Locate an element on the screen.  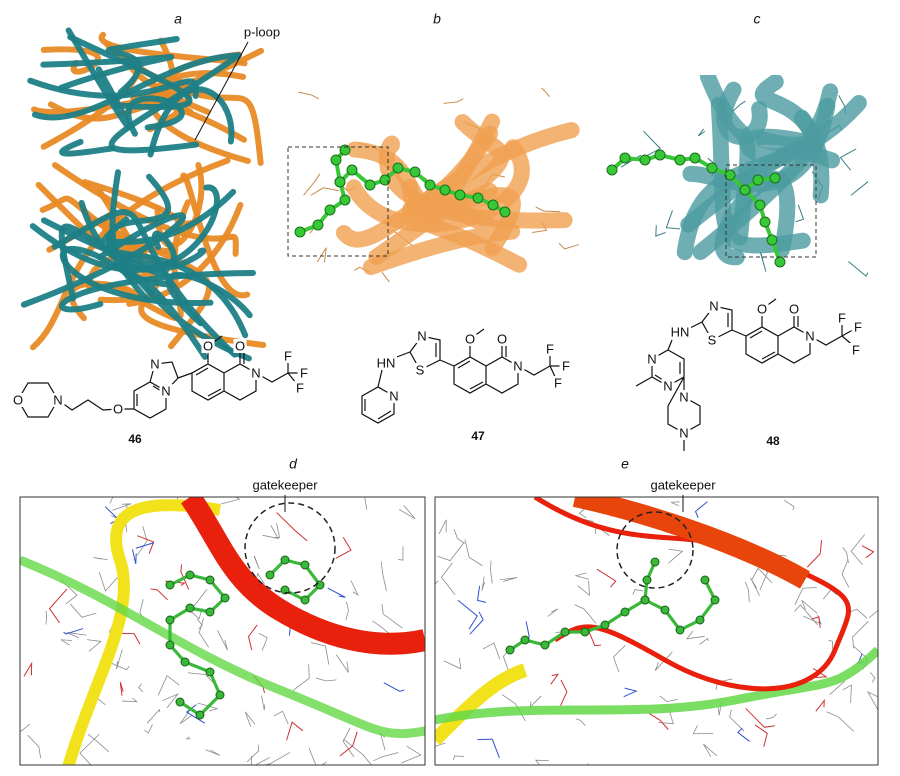
compound-number: 47 is located at coordinates (478, 436).